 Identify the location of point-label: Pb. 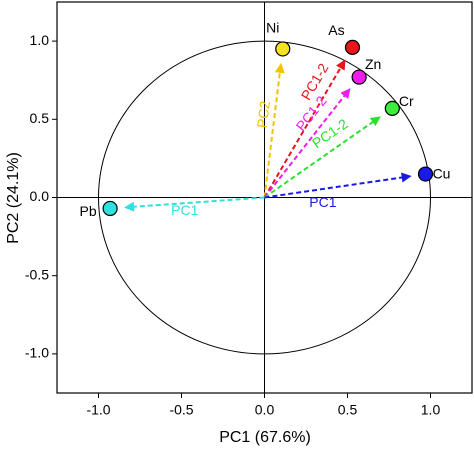
(88, 211).